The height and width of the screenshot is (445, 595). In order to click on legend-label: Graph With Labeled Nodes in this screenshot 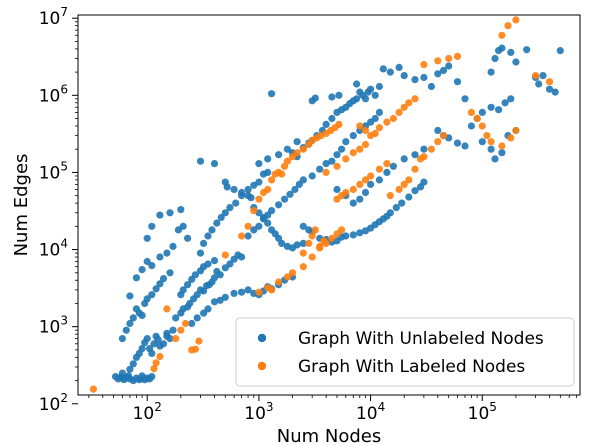, I will do `click(411, 367)`.